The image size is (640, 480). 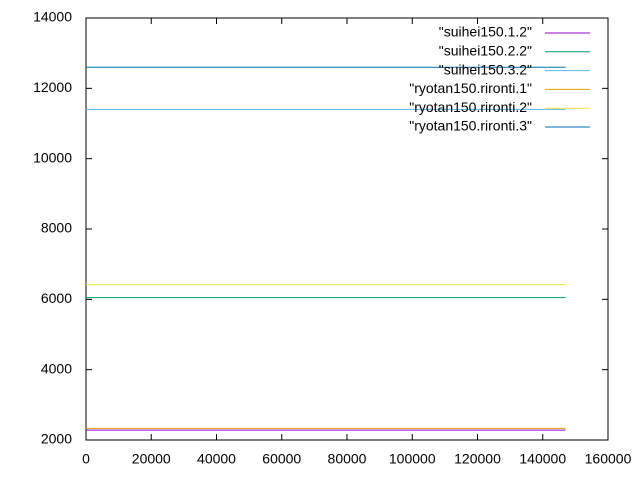 I want to click on x-tick-label: 120000, so click(x=477, y=459).